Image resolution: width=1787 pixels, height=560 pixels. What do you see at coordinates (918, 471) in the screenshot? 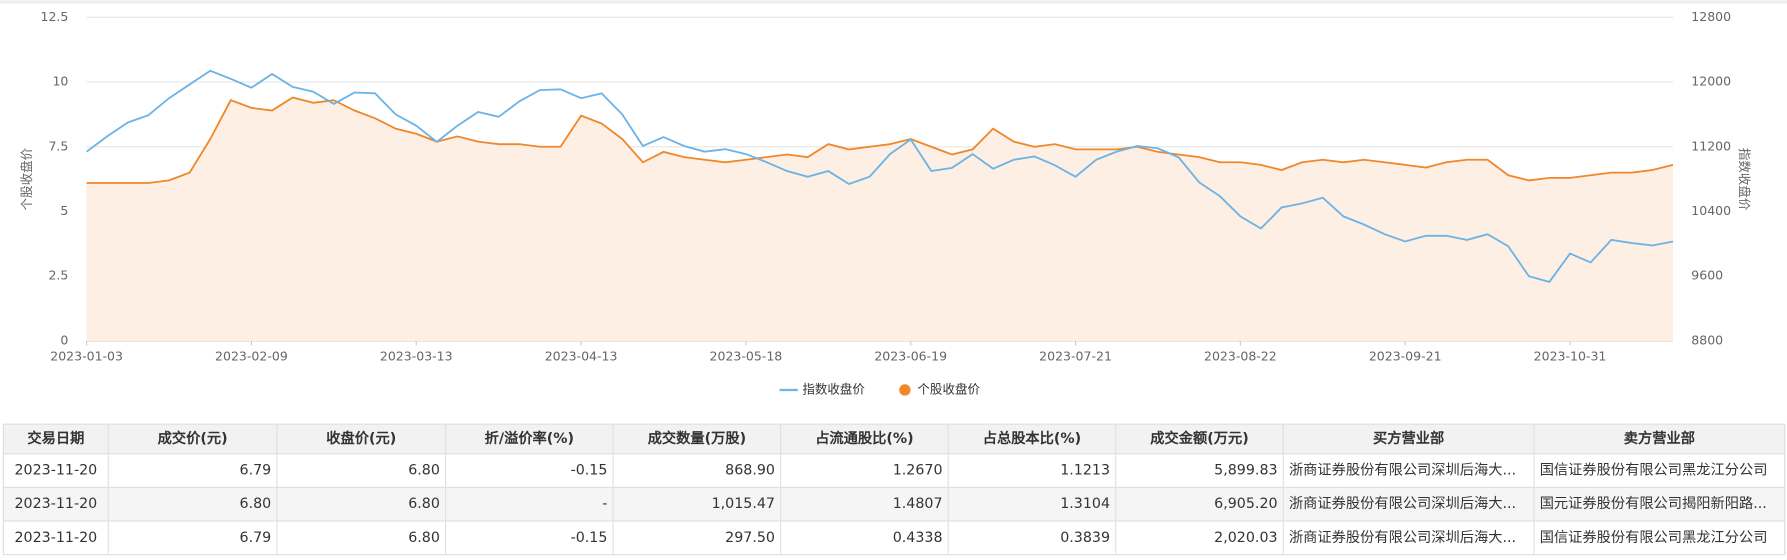
I see `table-cell: 1.2670` at bounding box center [918, 471].